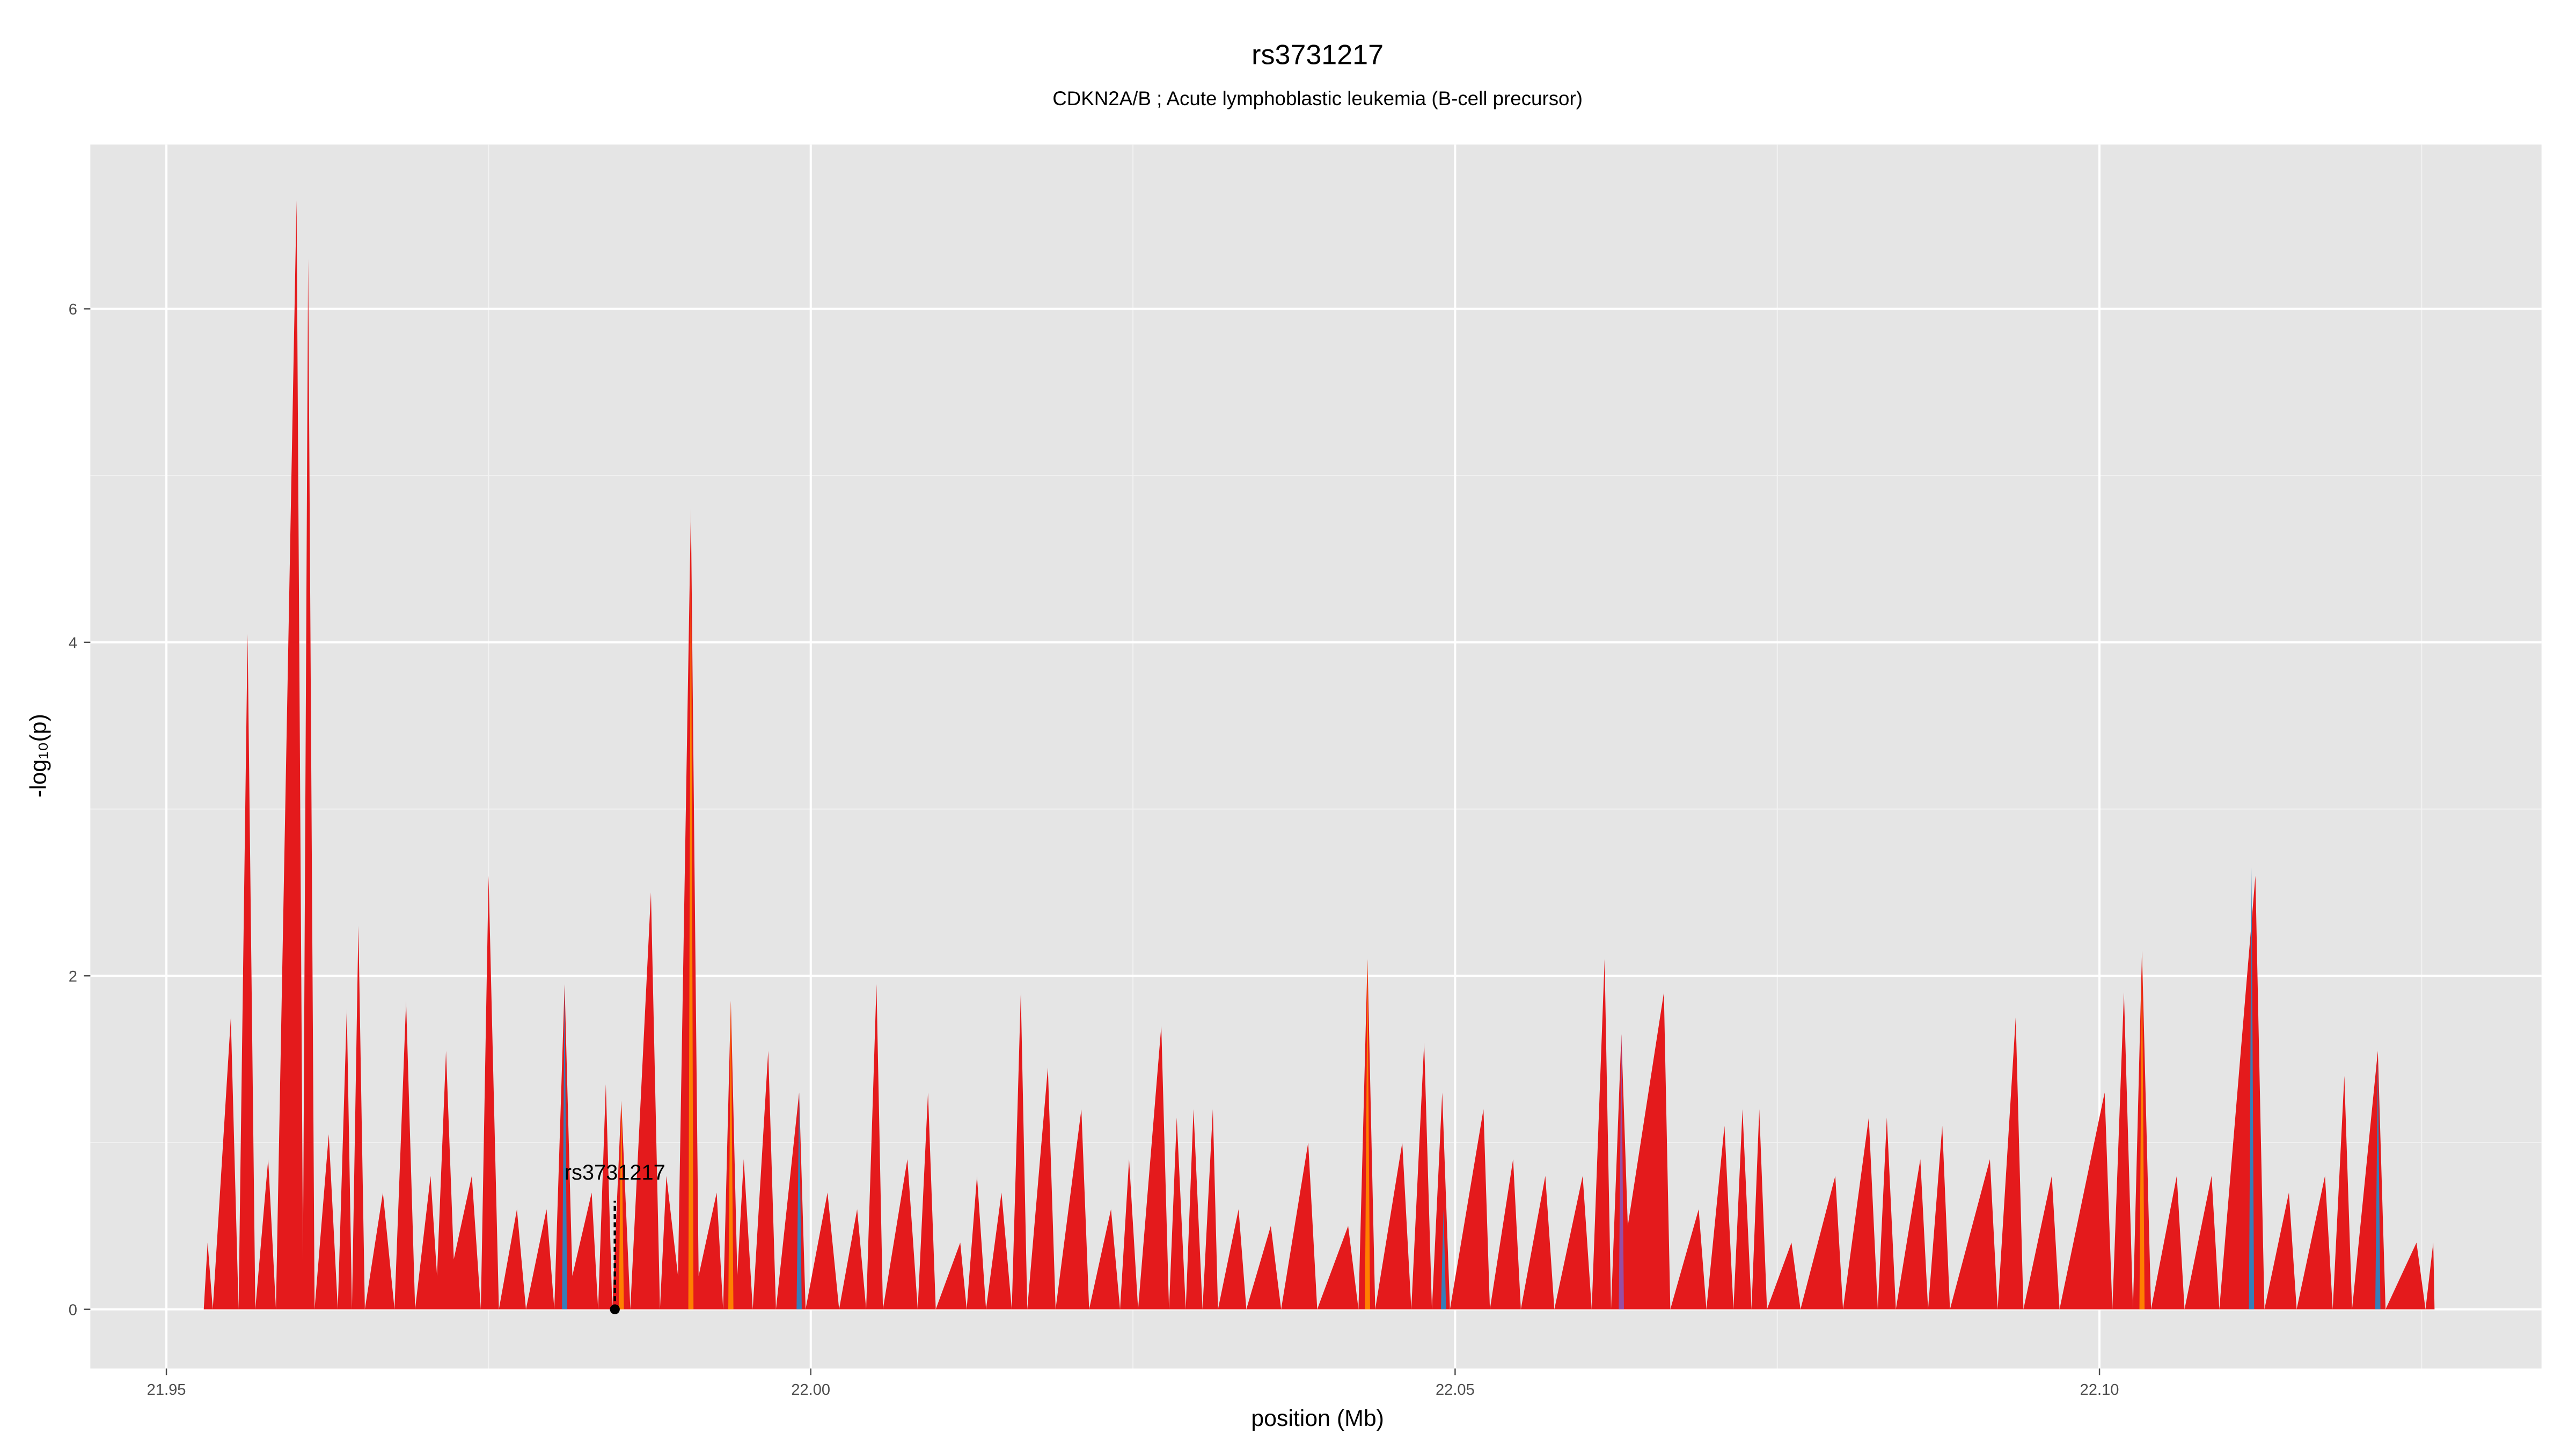 Image resolution: width=2576 pixels, height=1449 pixels. What do you see at coordinates (73, 643) in the screenshot?
I see `y-tick-label: 4` at bounding box center [73, 643].